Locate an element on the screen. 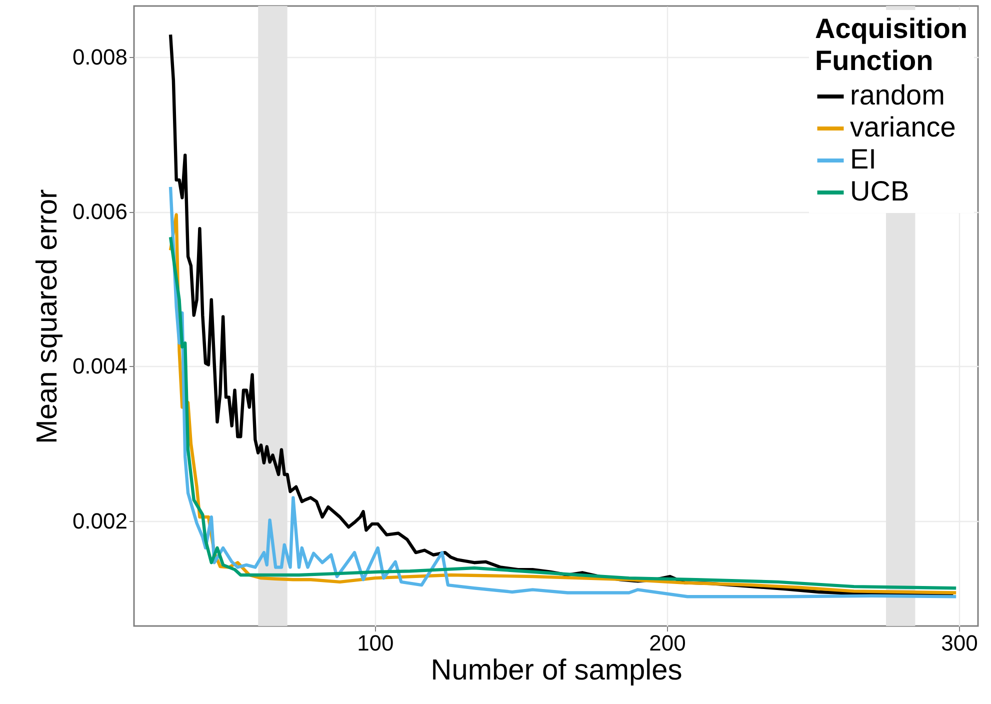  y-tick-label: 0.002 is located at coordinates (100, 521).